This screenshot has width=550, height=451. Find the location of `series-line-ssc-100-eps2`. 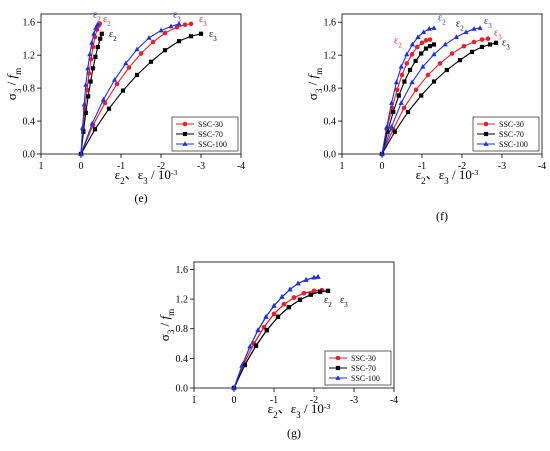

series-line-ssc-100-eps2 is located at coordinates (89, 89).